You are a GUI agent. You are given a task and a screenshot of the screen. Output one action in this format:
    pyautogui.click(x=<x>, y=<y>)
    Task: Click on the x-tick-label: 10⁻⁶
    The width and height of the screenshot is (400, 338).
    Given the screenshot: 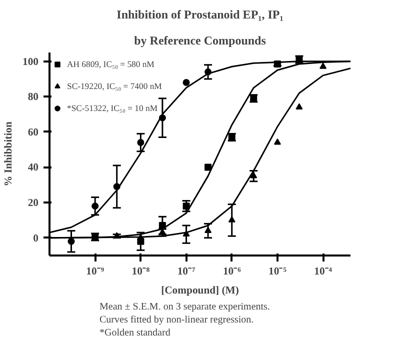 What is the action you would take?
    pyautogui.click(x=231, y=272)
    